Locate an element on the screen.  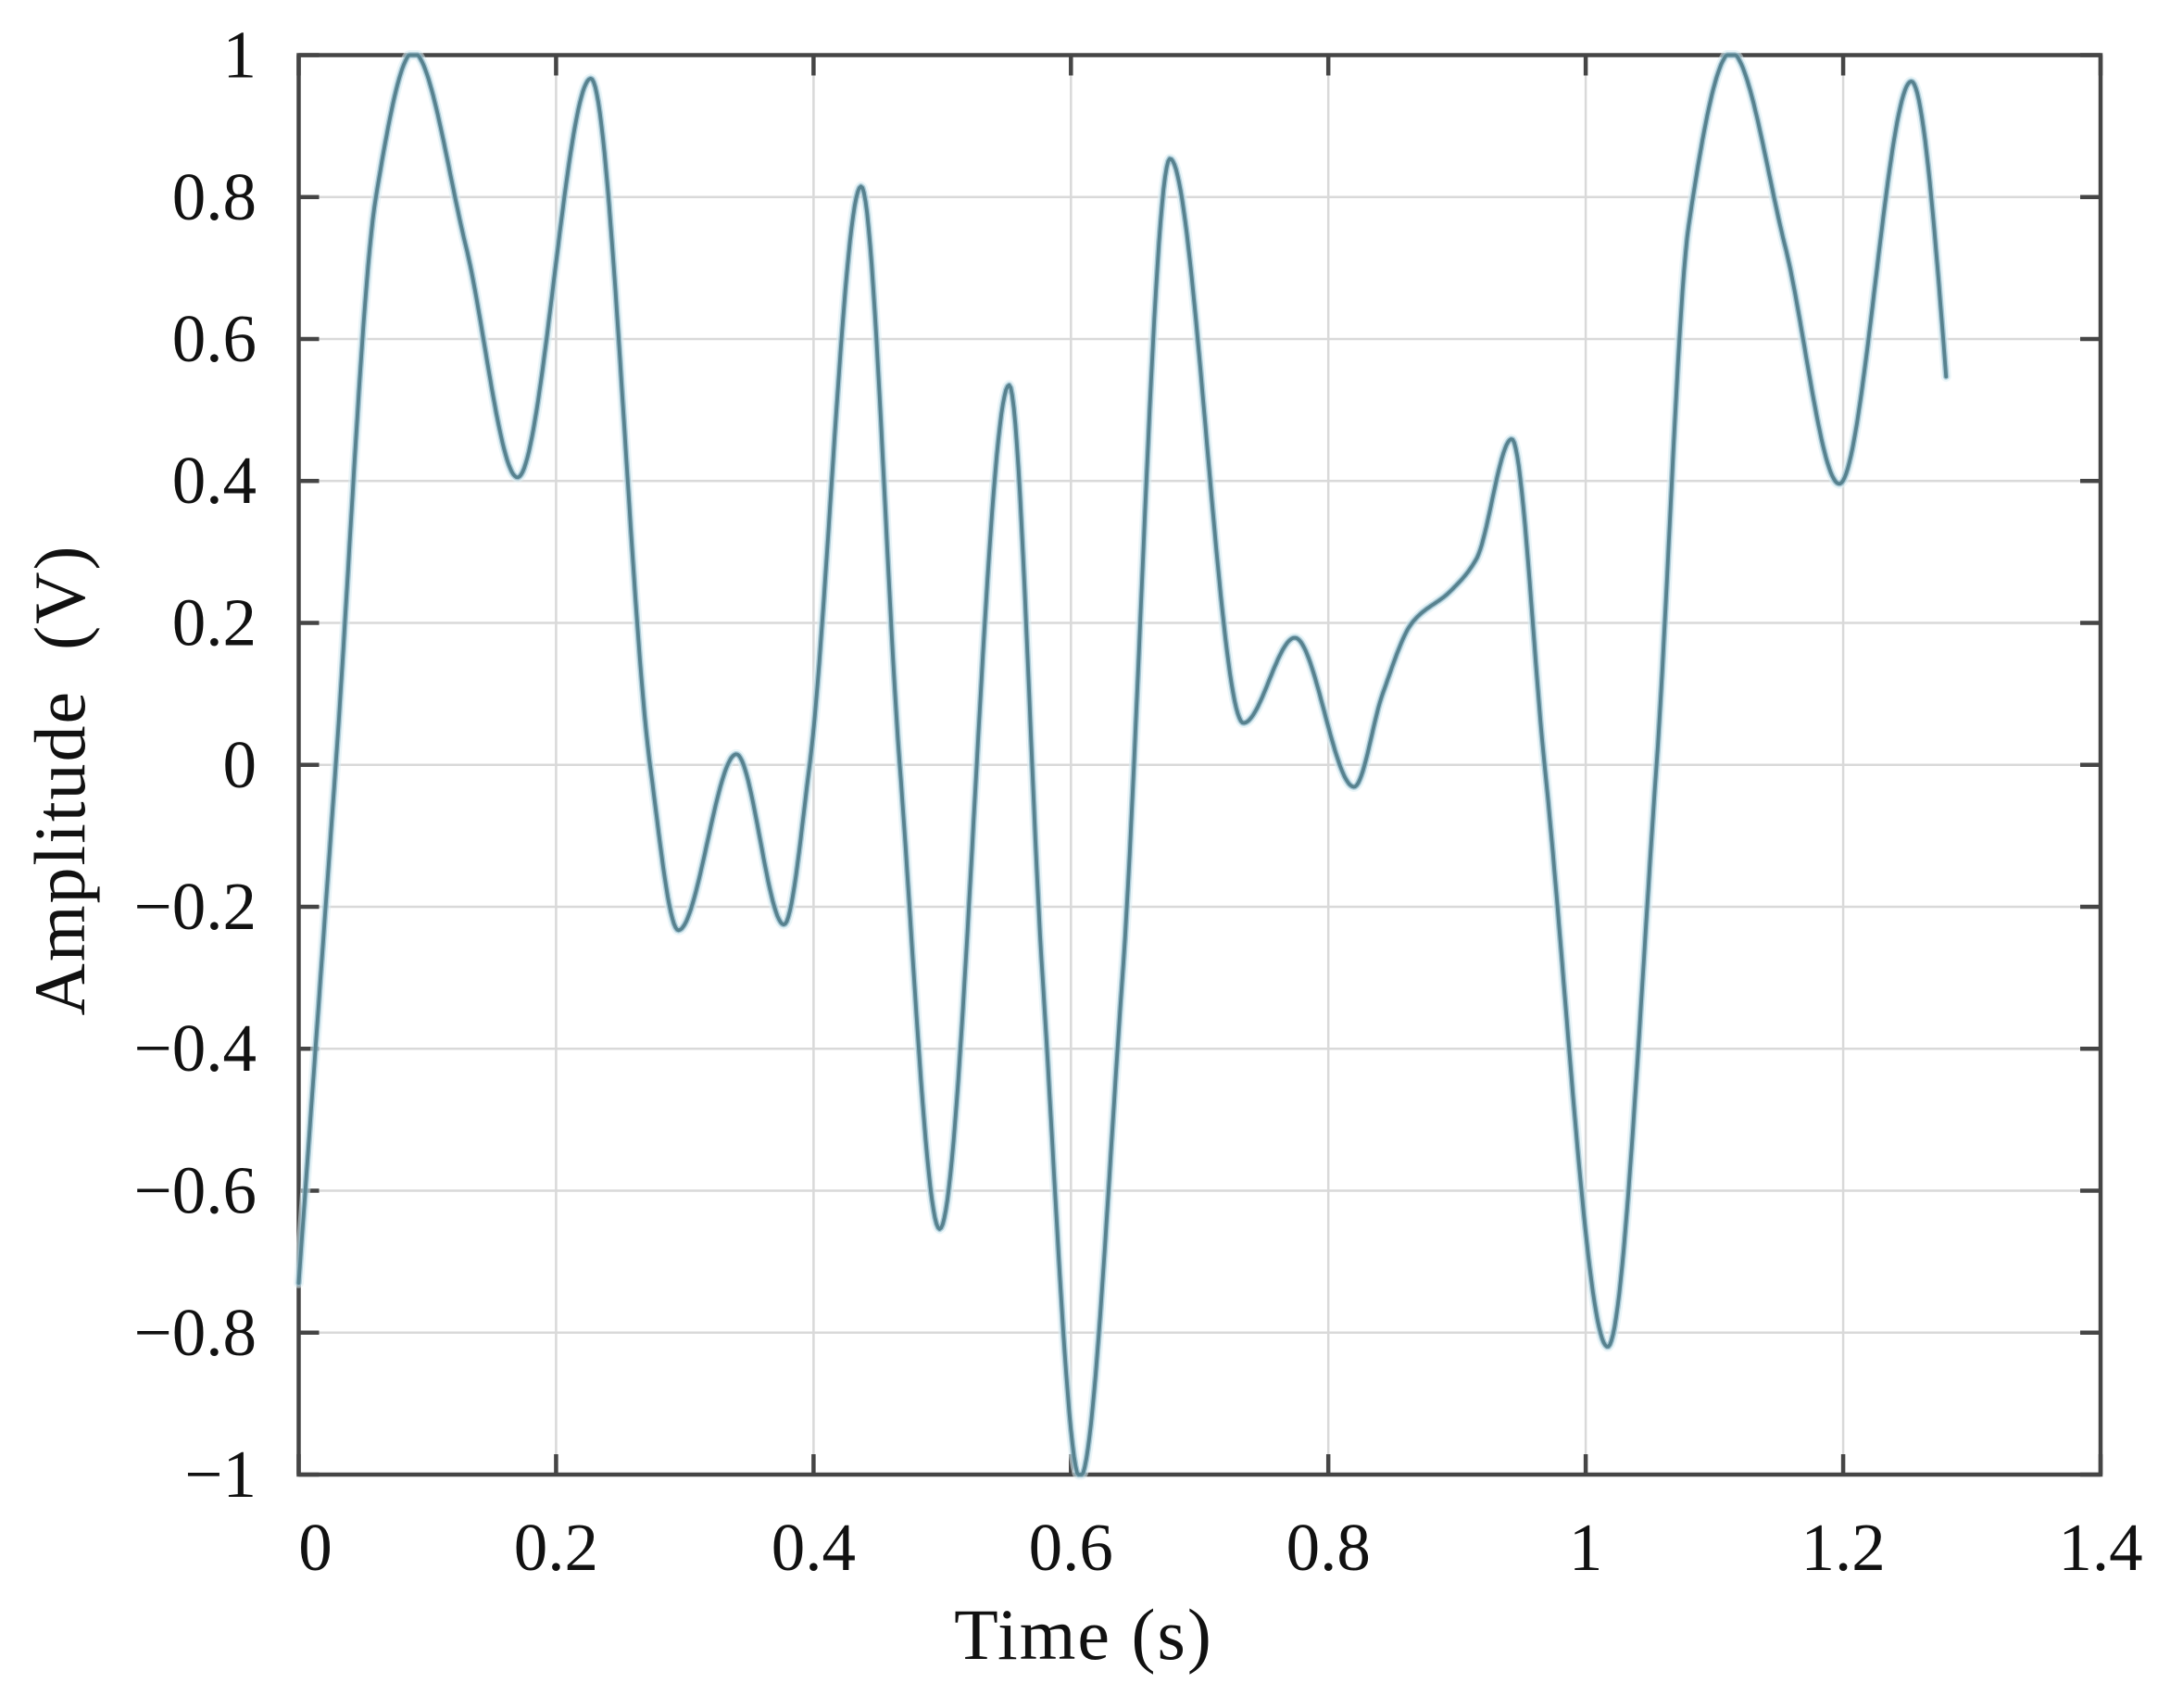
svg-text: −1 is located at coordinates (220, 1475).